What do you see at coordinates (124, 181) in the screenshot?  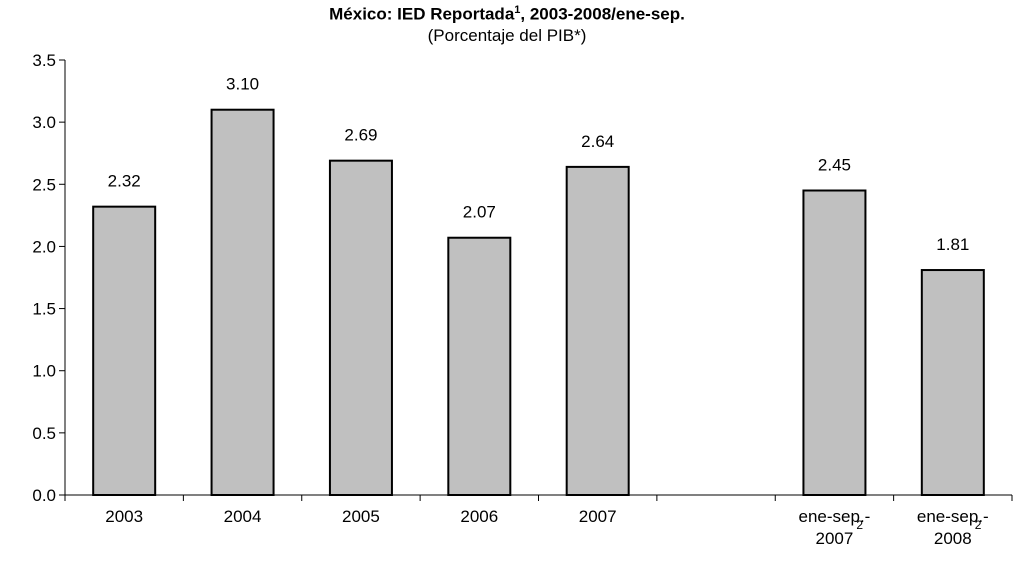 I see `data-label: 2.32` at bounding box center [124, 181].